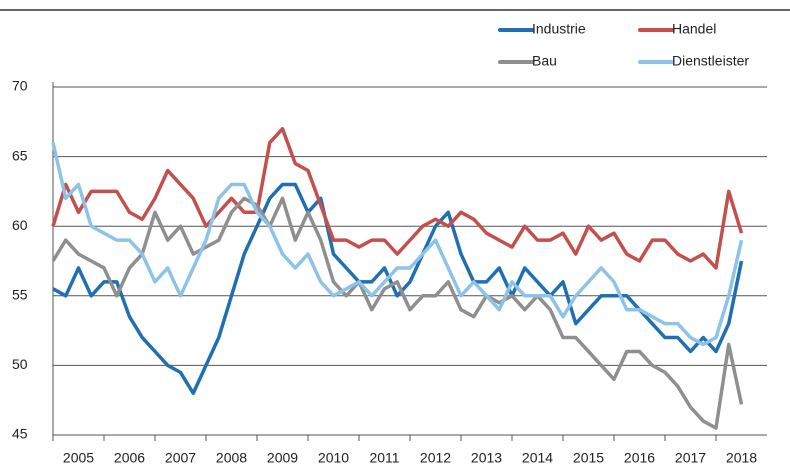 This screenshot has height=468, width=790. Describe the element at coordinates (544, 61) in the screenshot. I see `legend-label: Bau` at that location.